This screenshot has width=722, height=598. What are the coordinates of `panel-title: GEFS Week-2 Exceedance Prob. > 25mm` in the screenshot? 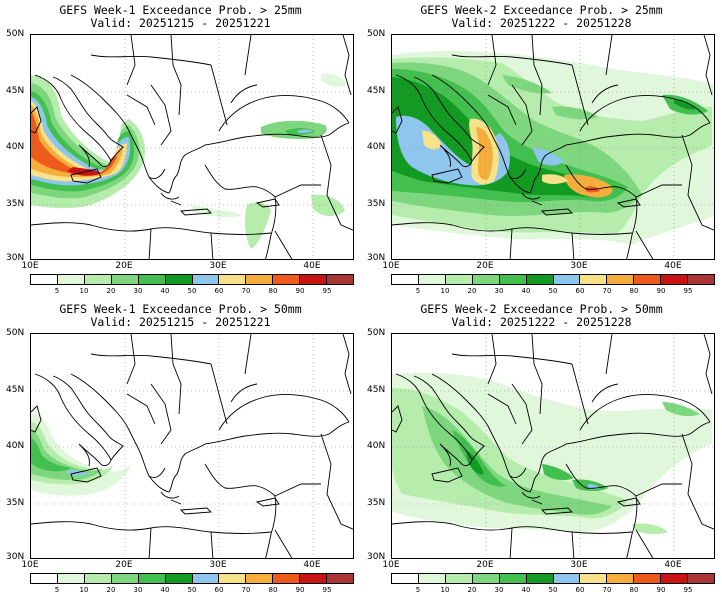 It's located at (541, 10).